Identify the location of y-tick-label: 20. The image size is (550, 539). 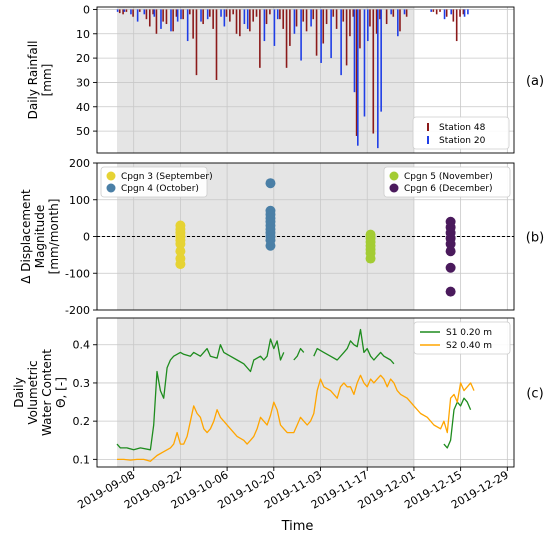
(83, 58).